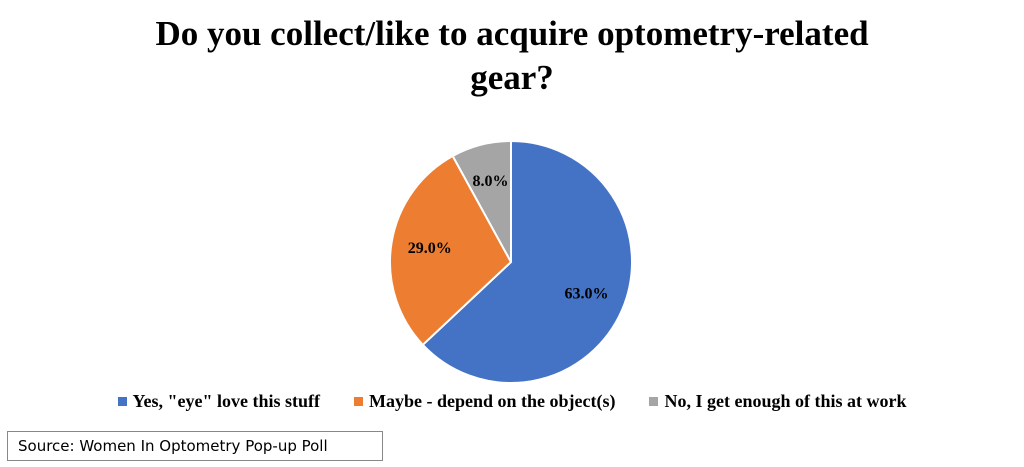 Image resolution: width=1024 pixels, height=467 pixels. What do you see at coordinates (492, 401) in the screenshot?
I see `legend-label: Maybe - depend on the object(s)` at bounding box center [492, 401].